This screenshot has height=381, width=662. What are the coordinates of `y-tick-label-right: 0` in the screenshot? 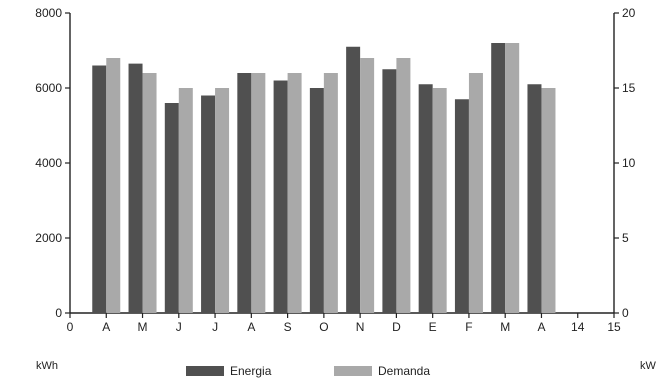 It's located at (625, 313).